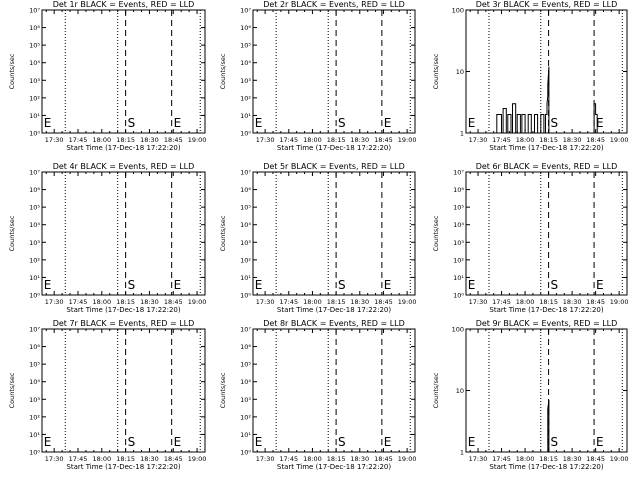  Describe the element at coordinates (547, 166) in the screenshot. I see `panel-title: Det 6r BLACK = Events, RED = LLD` at that location.